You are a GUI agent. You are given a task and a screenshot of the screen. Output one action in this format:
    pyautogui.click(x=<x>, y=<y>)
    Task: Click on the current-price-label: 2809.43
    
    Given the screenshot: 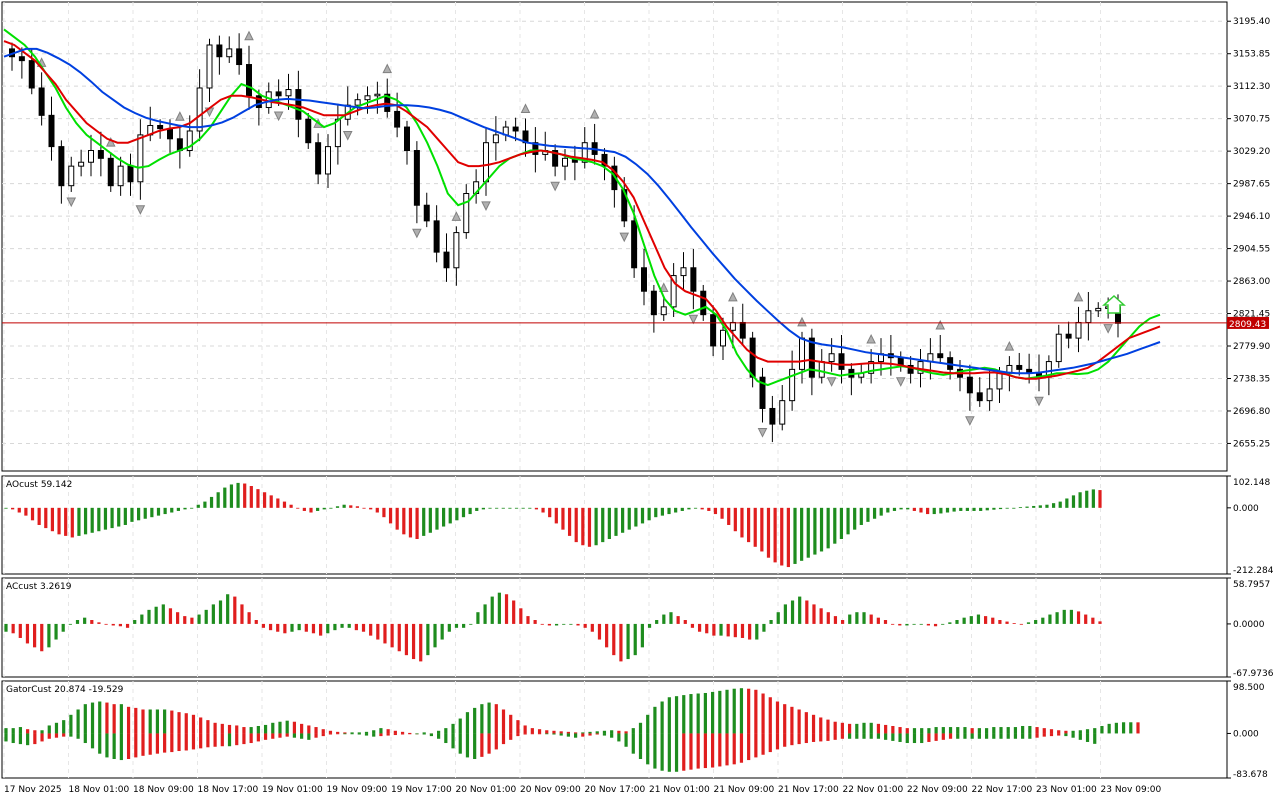 What is the action you would take?
    pyautogui.click(x=1247, y=325)
    